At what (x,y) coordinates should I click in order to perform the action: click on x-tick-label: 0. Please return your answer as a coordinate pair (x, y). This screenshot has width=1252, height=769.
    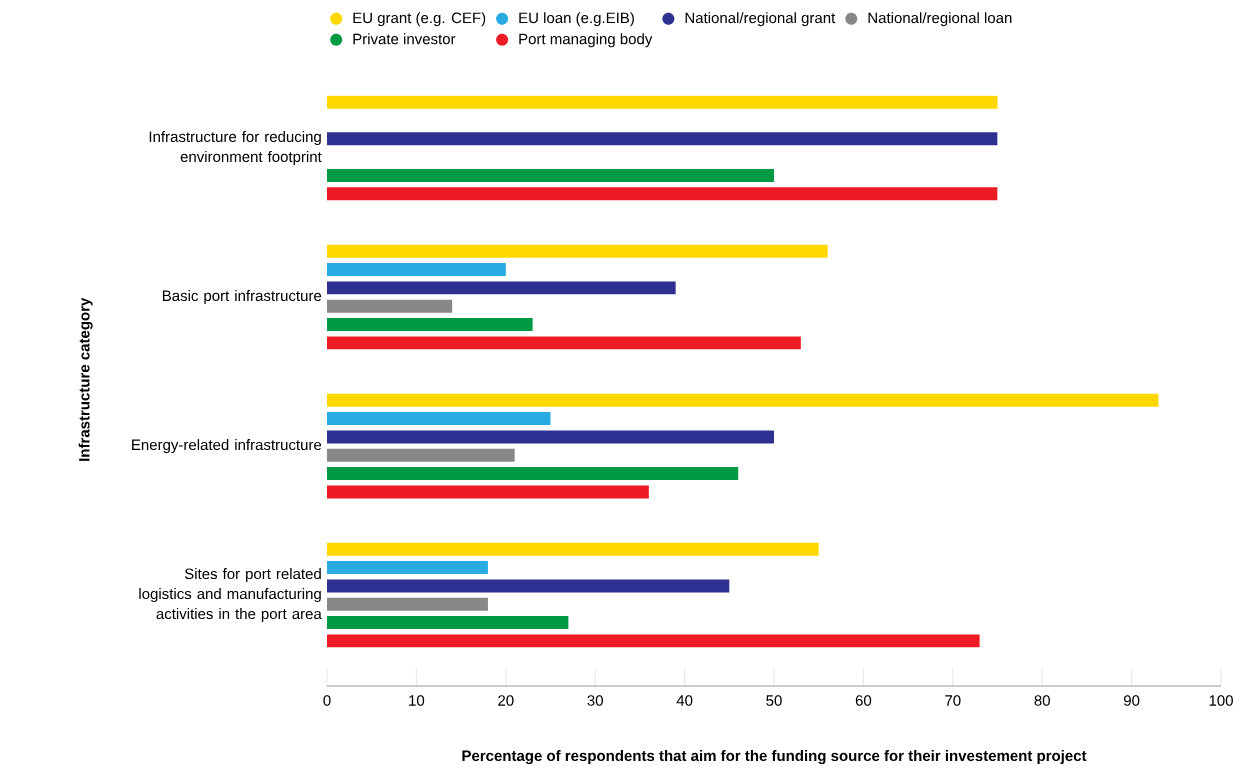
    Looking at the image, I should click on (327, 700).